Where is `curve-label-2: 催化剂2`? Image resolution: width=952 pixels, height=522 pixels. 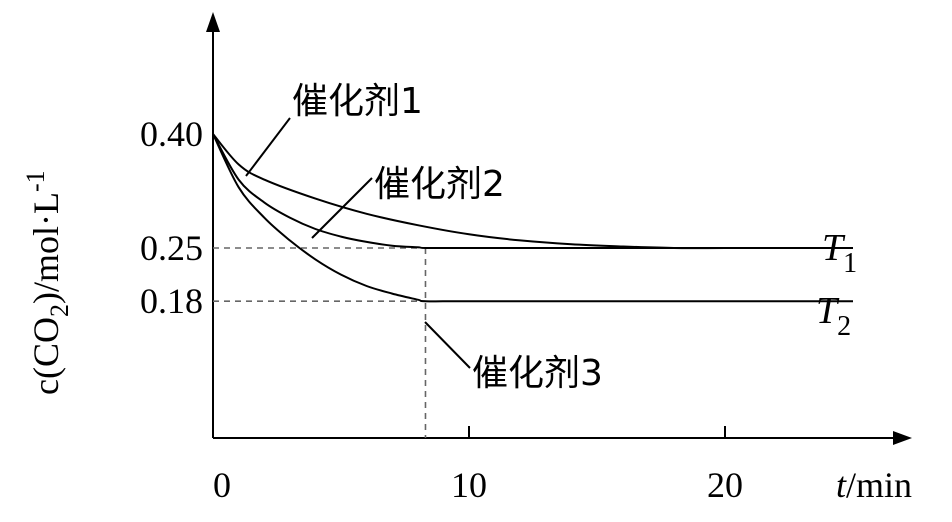 curve-label-2: 催化剂2 is located at coordinates (439, 184).